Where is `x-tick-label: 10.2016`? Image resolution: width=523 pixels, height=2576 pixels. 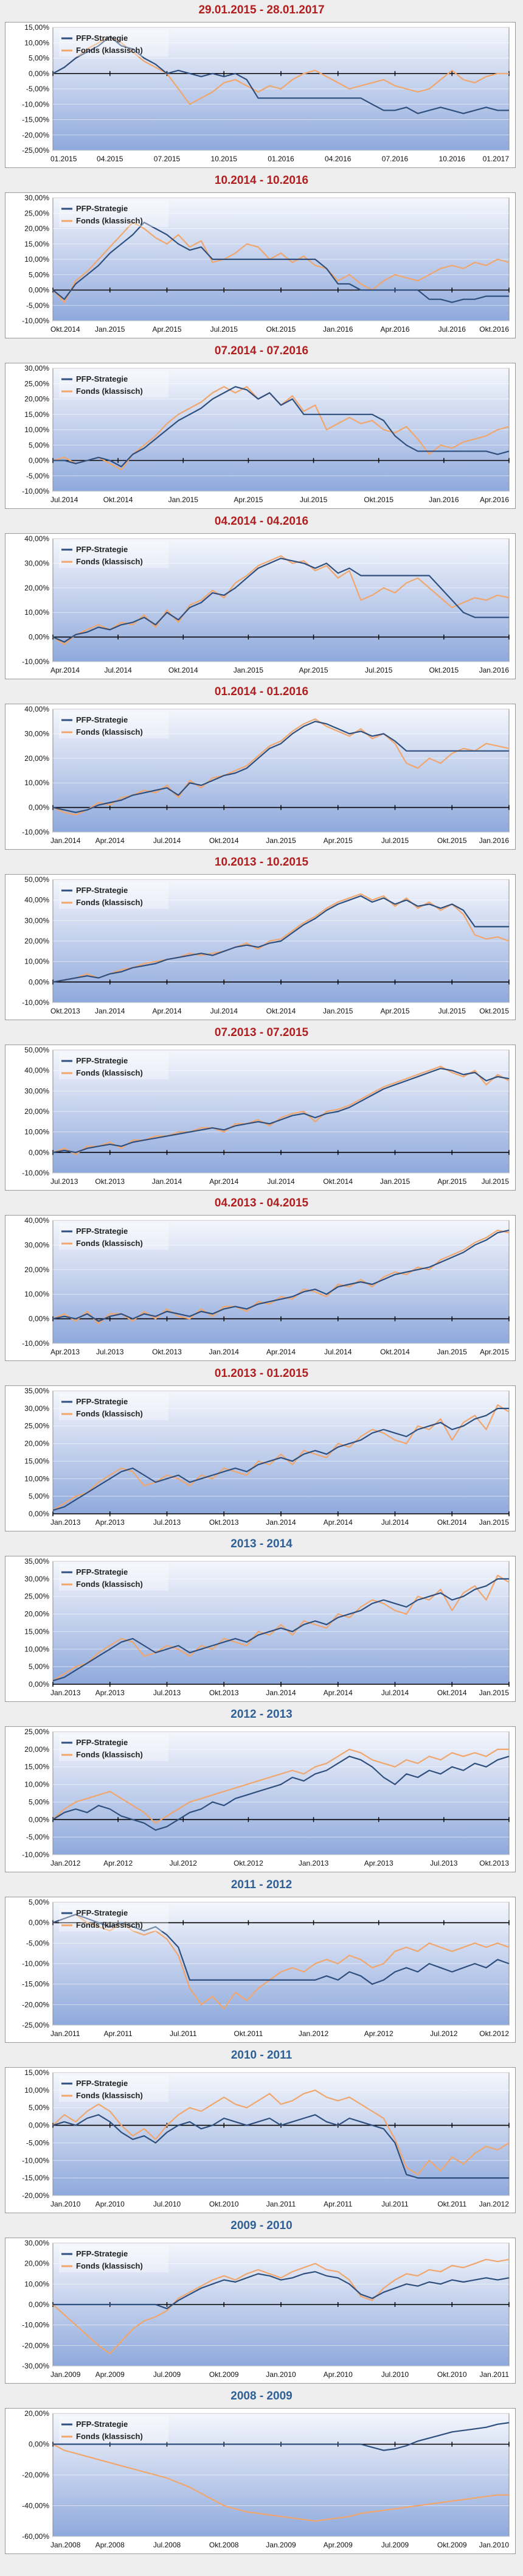 x-tick-label: 10.2016 is located at coordinates (452, 159).